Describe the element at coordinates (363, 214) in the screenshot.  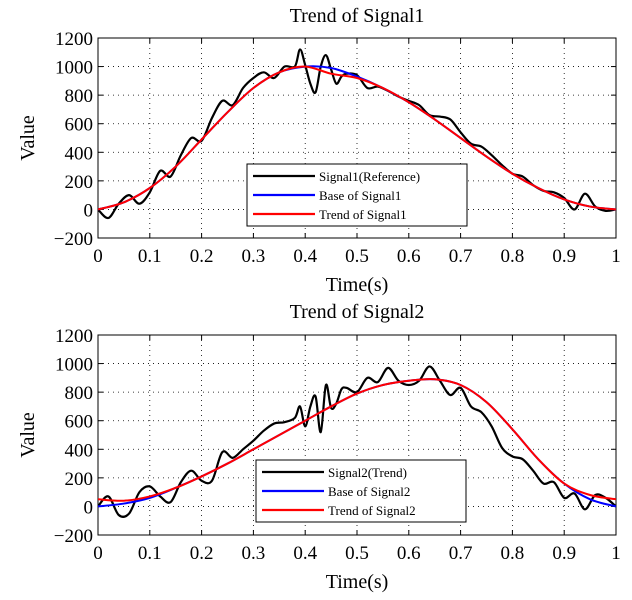
I see `legend-entry: Trend of Signal1` at that location.